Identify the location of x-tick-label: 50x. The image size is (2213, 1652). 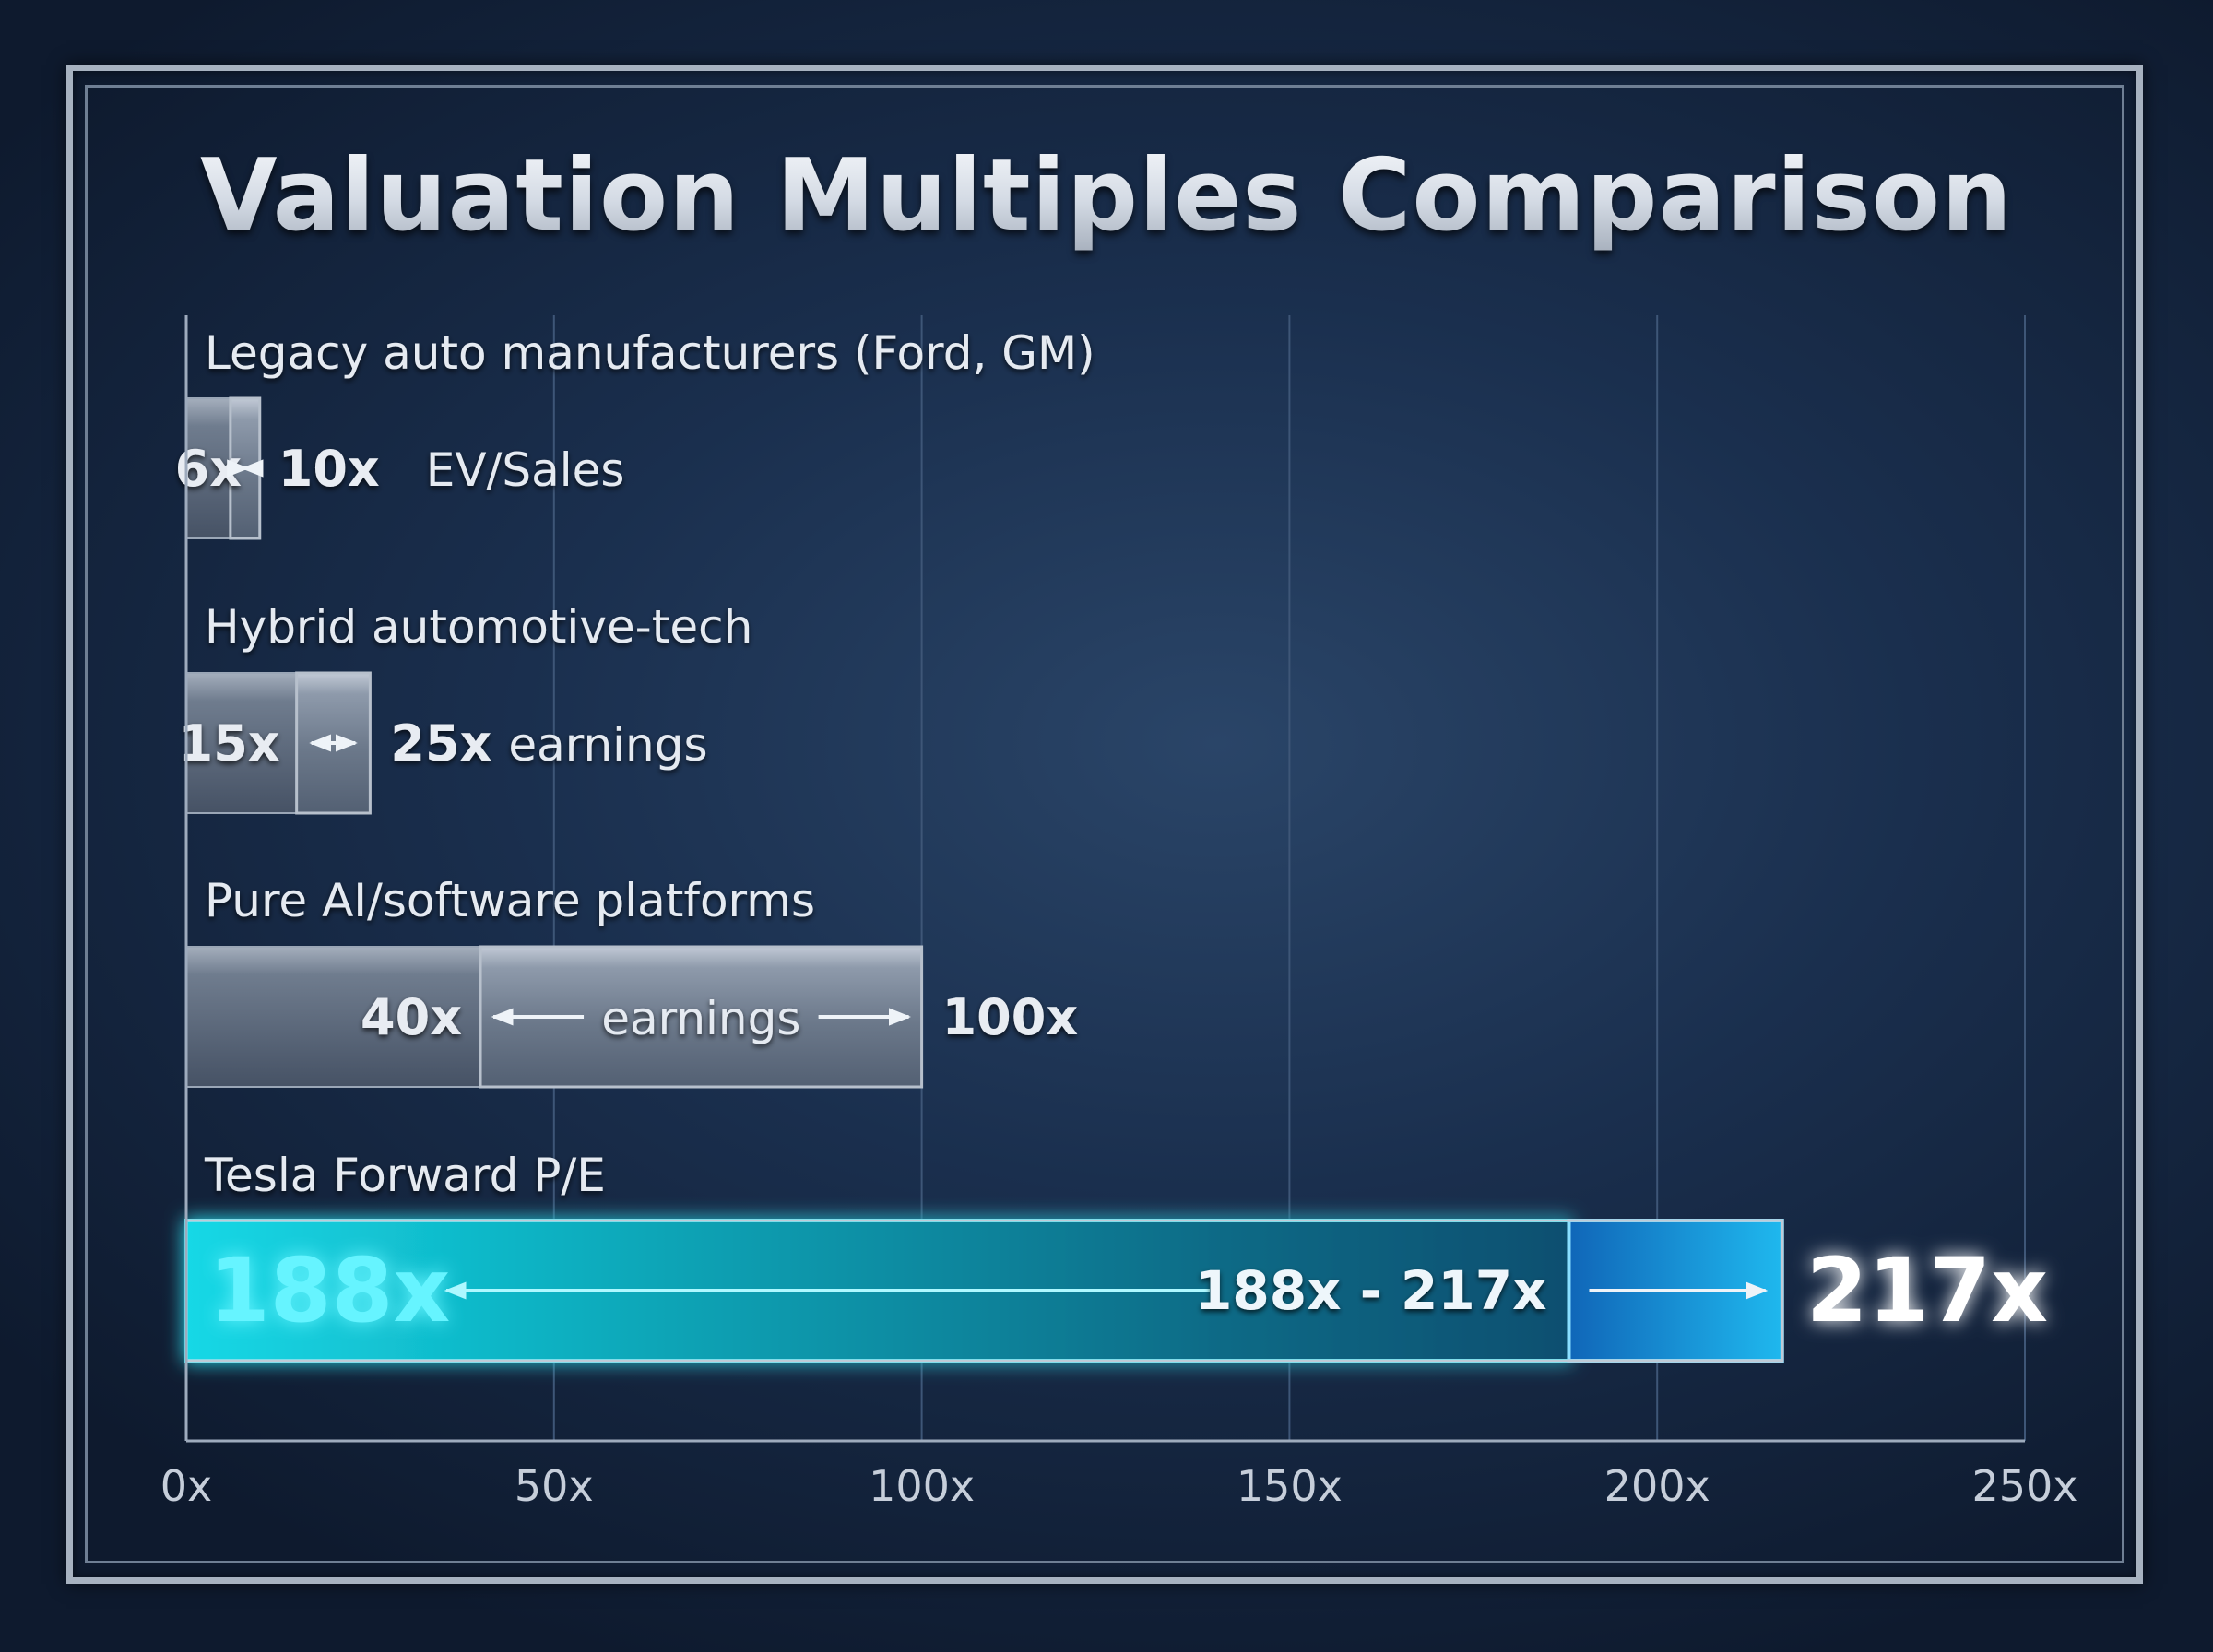
(554, 1486).